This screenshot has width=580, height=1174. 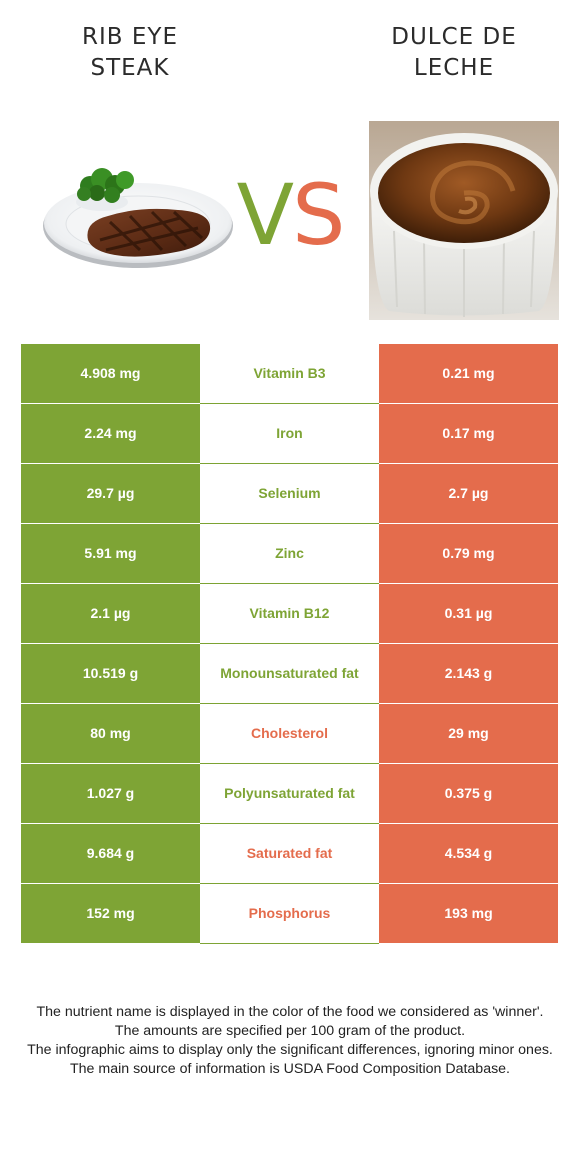 What do you see at coordinates (140, 215) in the screenshot?
I see `steak-plate-image` at bounding box center [140, 215].